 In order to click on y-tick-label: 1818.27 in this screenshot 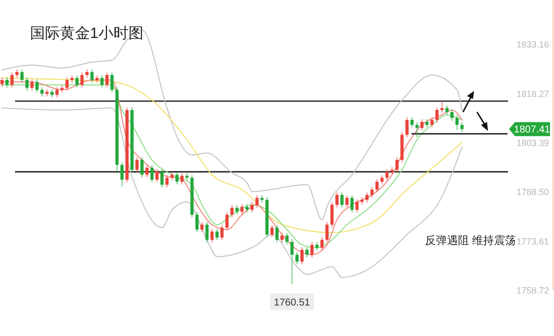, I will do `click(532, 93)`.